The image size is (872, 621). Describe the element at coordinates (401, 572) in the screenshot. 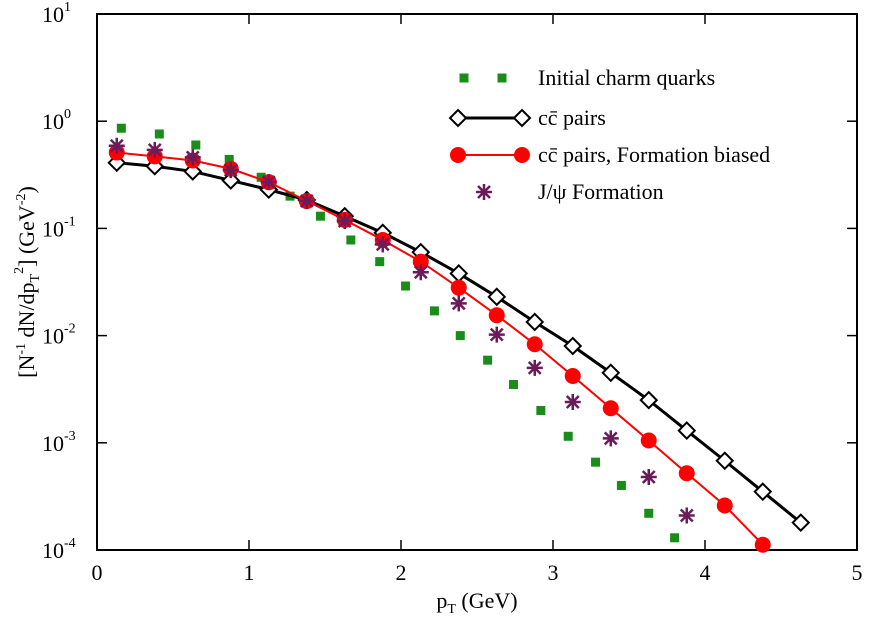

I see `x-tick-label: 2` at that location.